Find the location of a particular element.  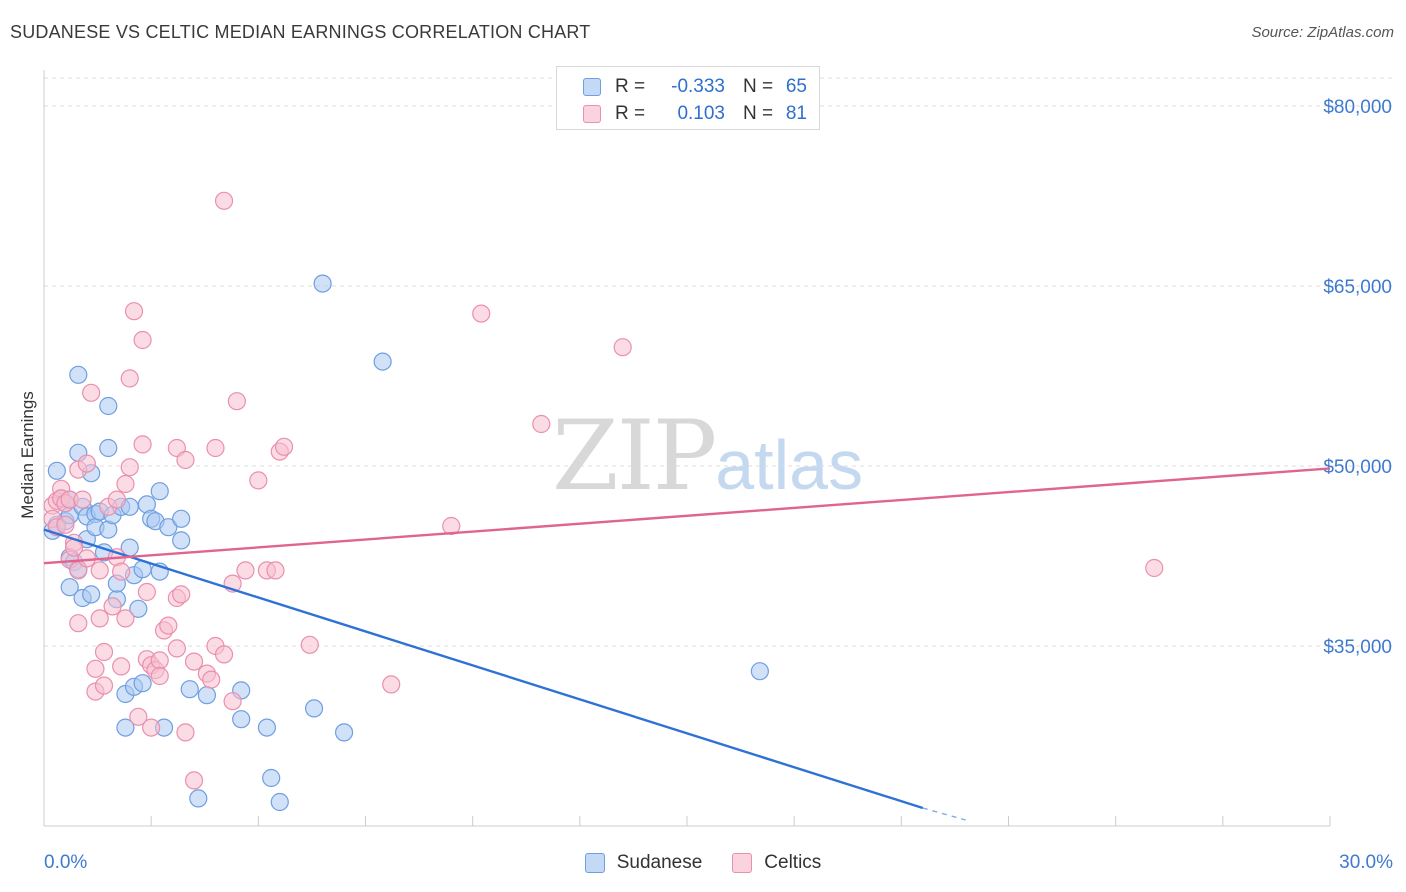

trend-line-celtics is located at coordinates (687, 516).